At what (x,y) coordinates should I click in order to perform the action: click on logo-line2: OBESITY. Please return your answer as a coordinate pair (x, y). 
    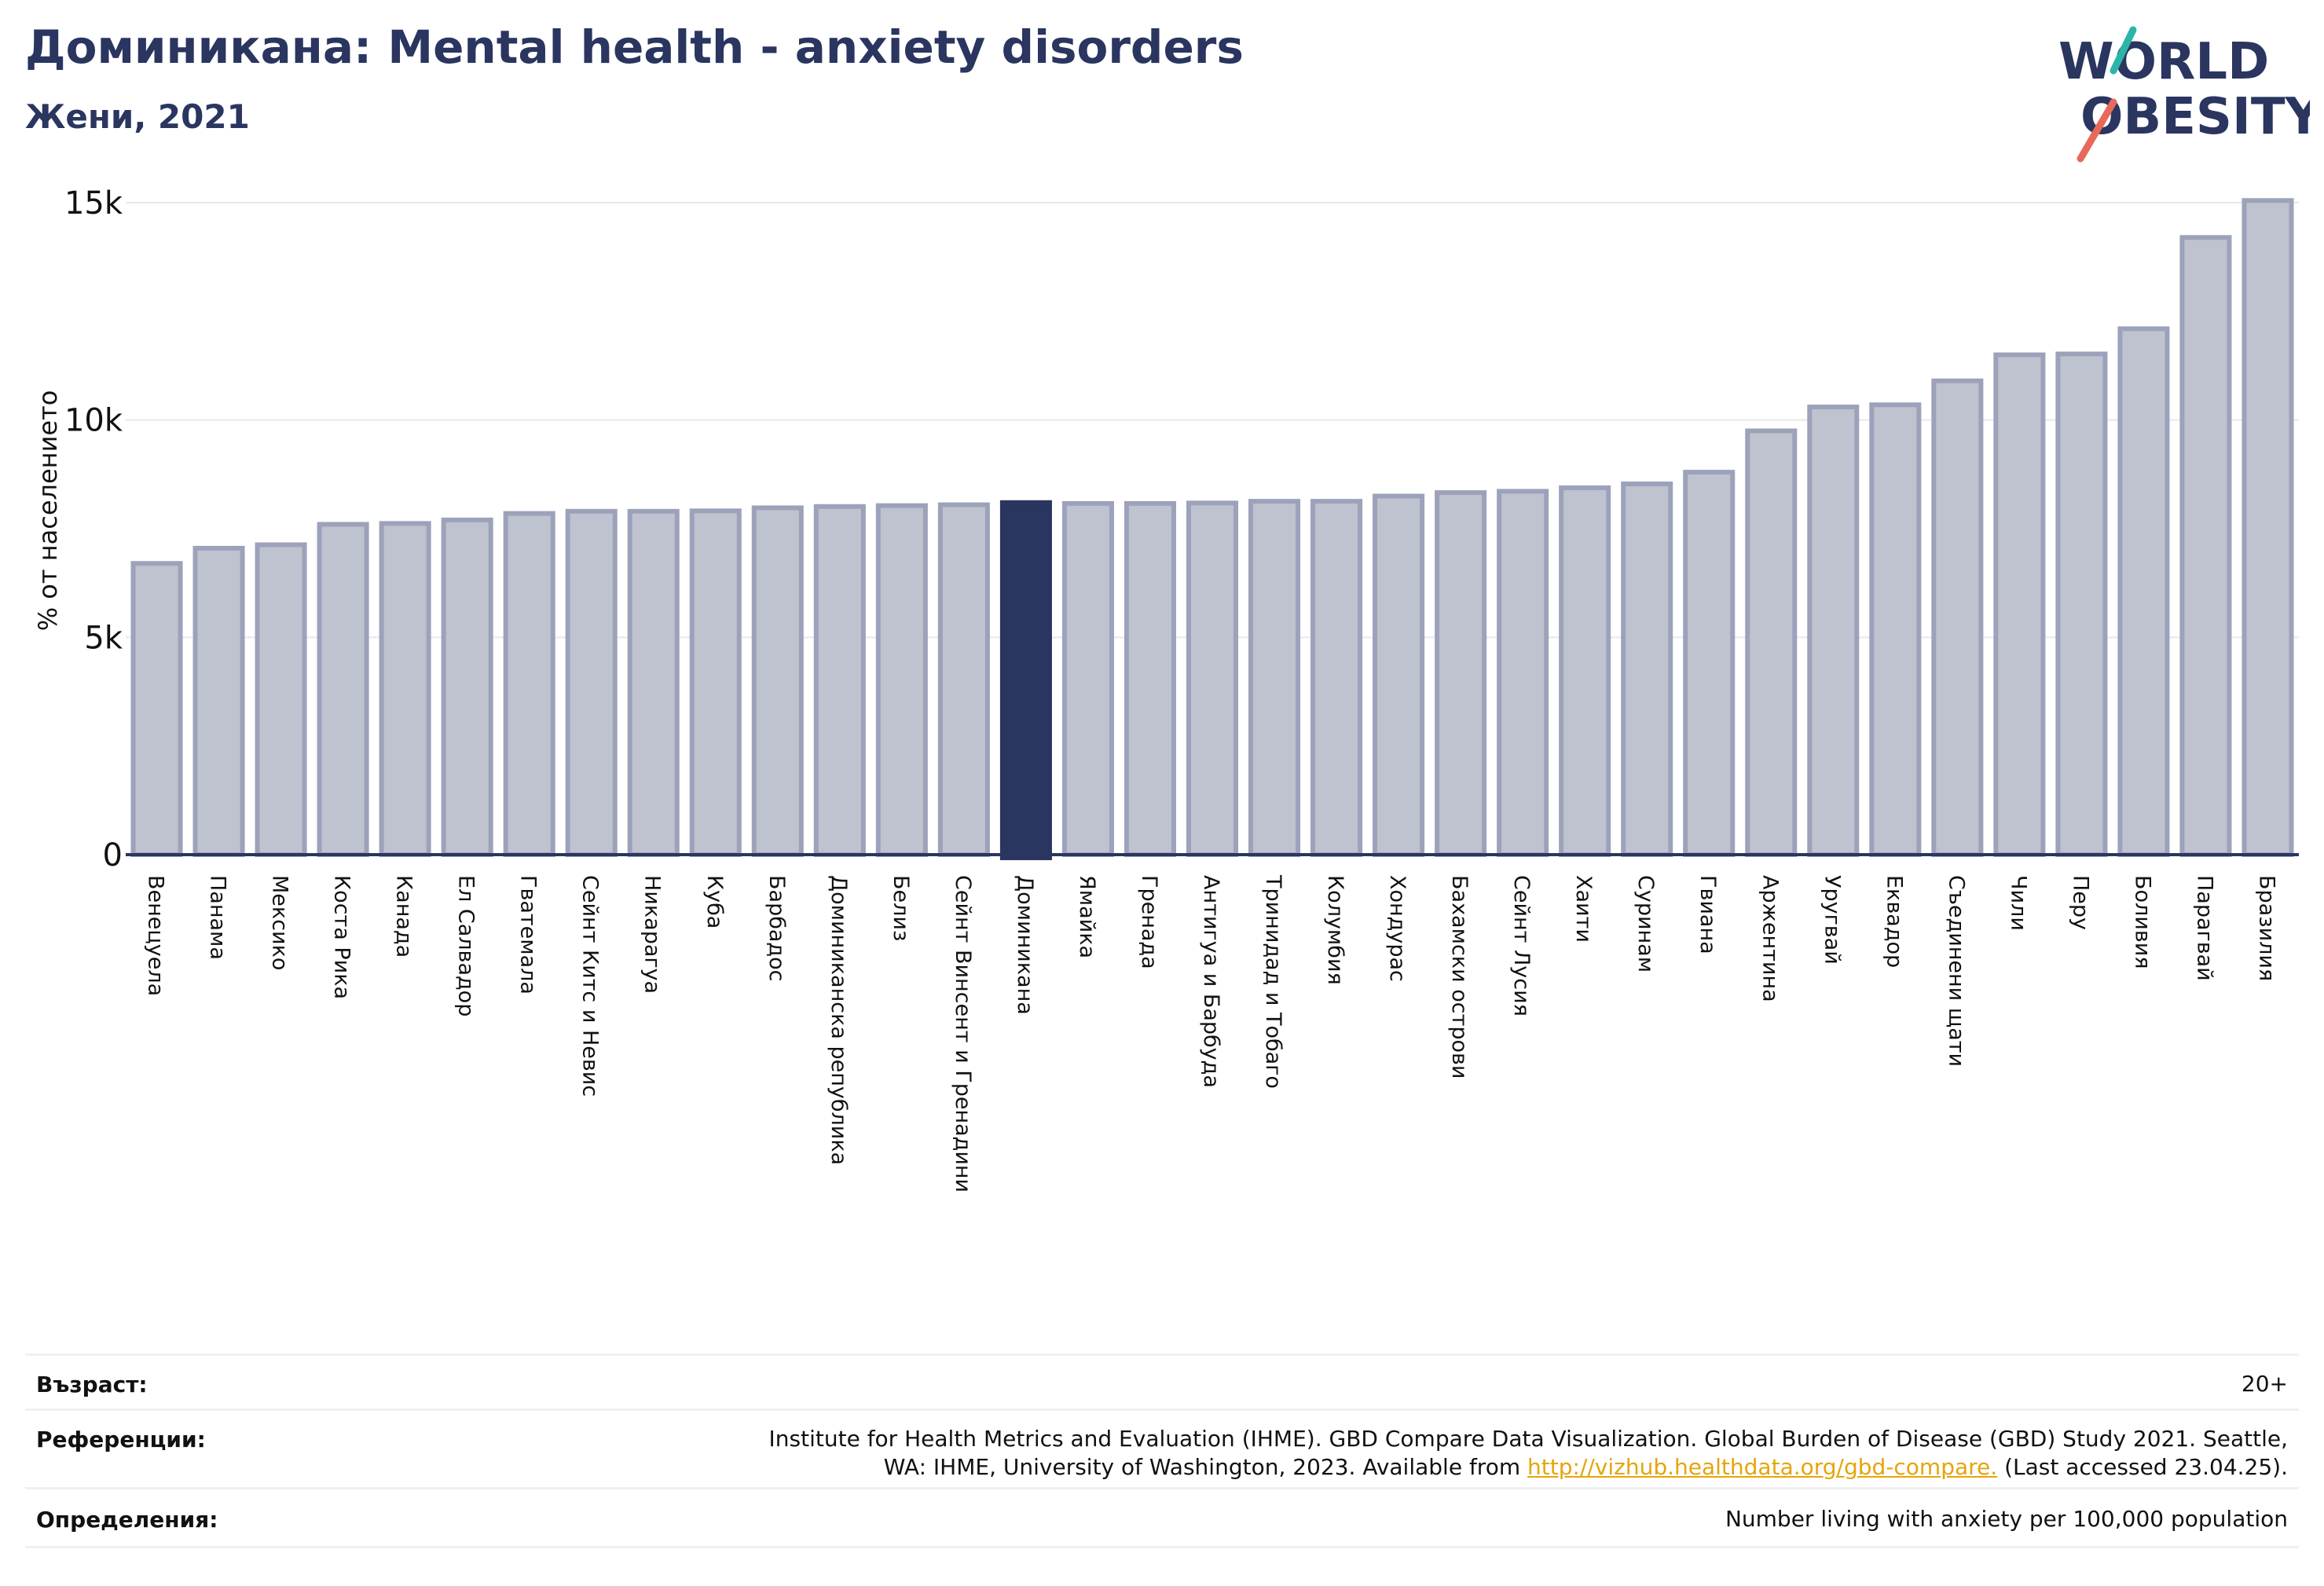
    Looking at the image, I should click on (2195, 117).